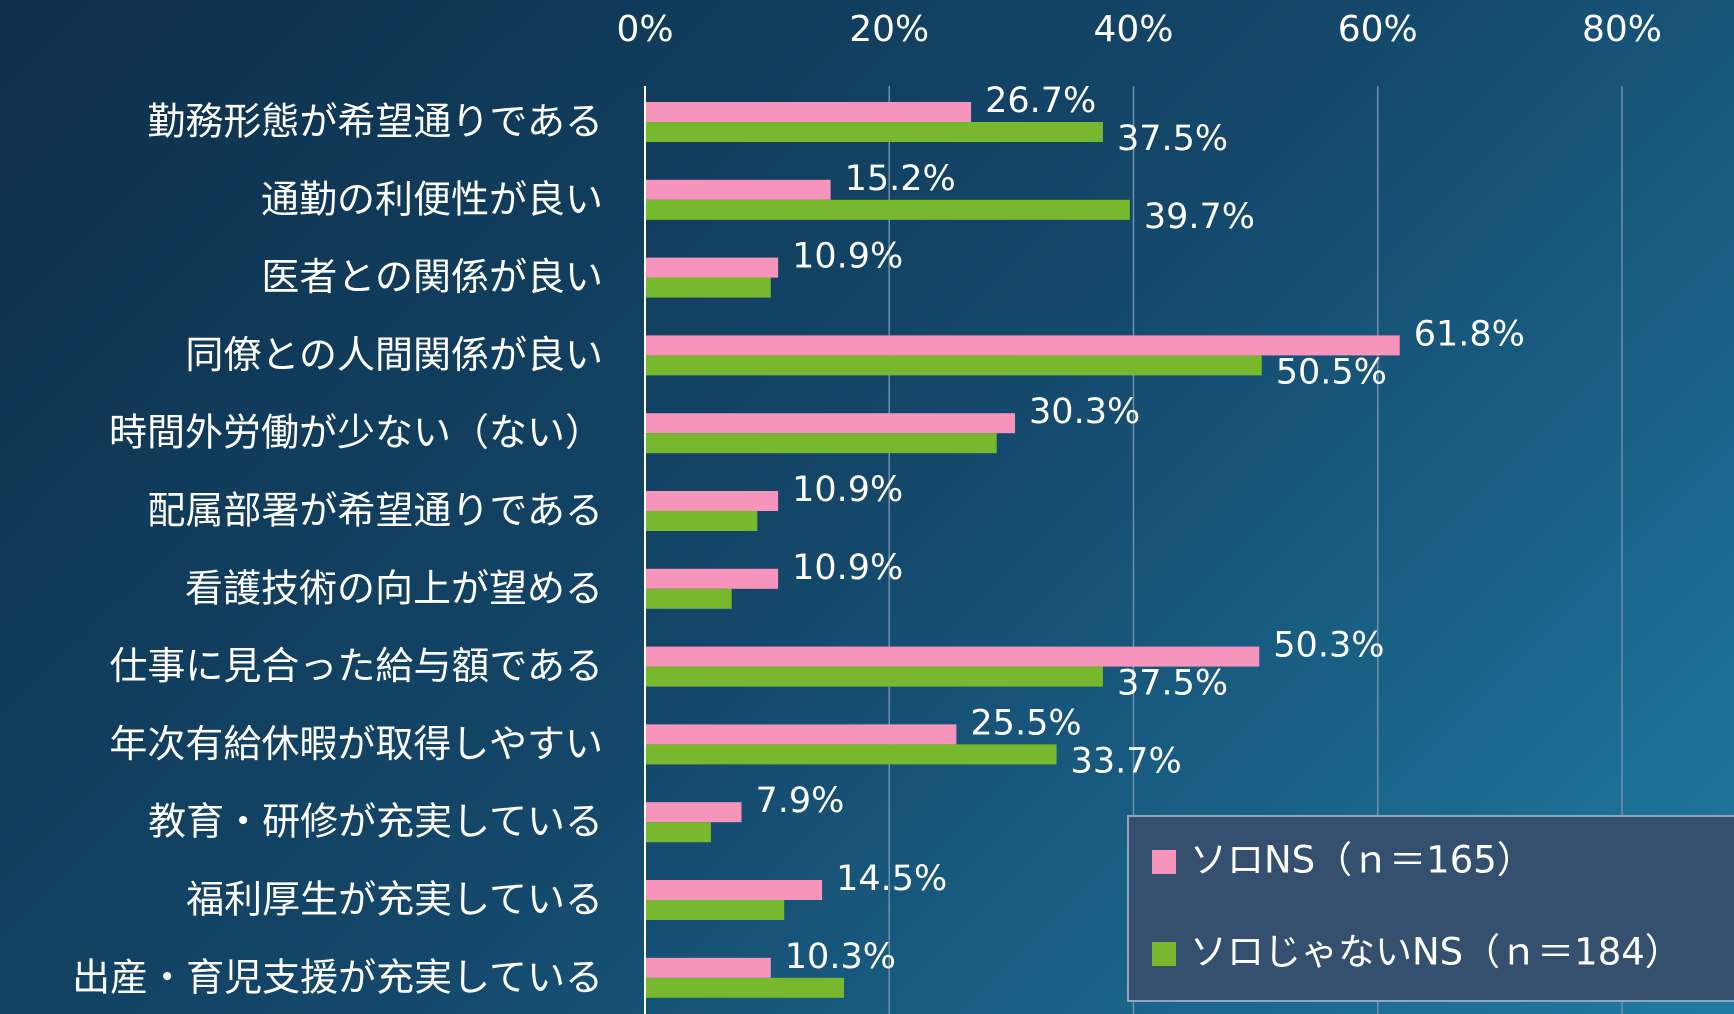  Describe the element at coordinates (394, 588) in the screenshot. I see `y-tick-label: 看護技術の向上が望める` at that location.